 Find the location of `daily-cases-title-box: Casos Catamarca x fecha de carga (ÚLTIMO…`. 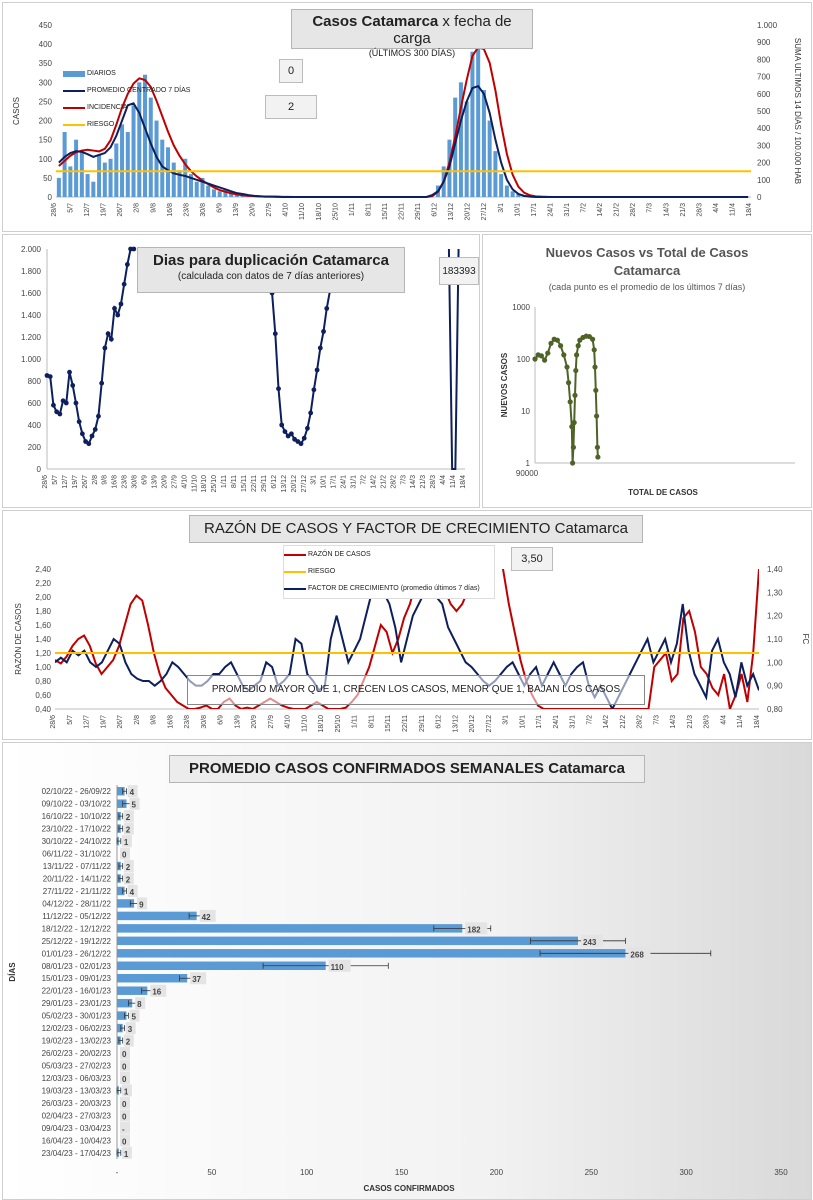

daily-cases-title-box: Casos Catamarca x fecha de carga (ÚLTIMO… is located at coordinates (412, 33).